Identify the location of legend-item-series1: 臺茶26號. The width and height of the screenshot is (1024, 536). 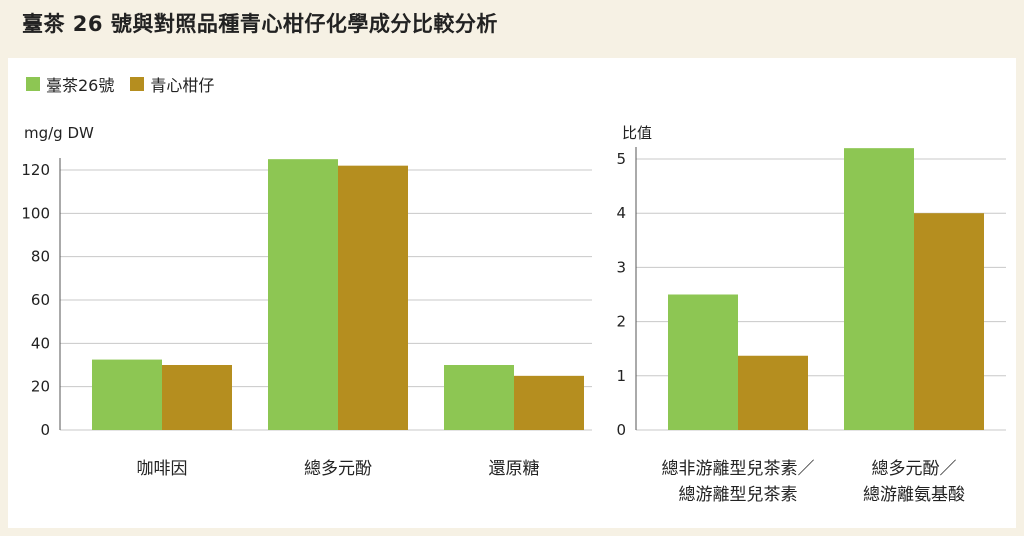
(70, 84).